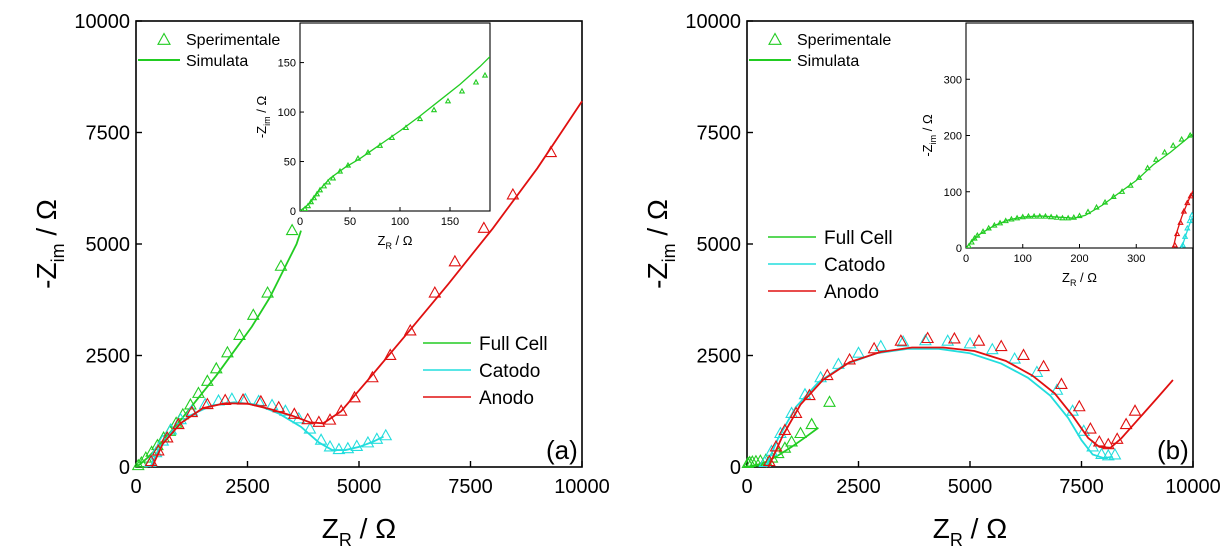 The height and width of the screenshot is (547, 1230). What do you see at coordinates (1136, 259) in the screenshot?
I see `inset-x-tick-label: 300` at bounding box center [1136, 259].